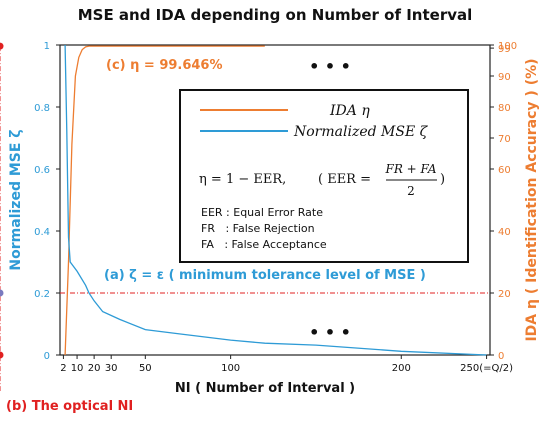 The width and height of the screenshot is (550, 423). I want to click on legend-ida-label: IDA η, so click(349, 111).